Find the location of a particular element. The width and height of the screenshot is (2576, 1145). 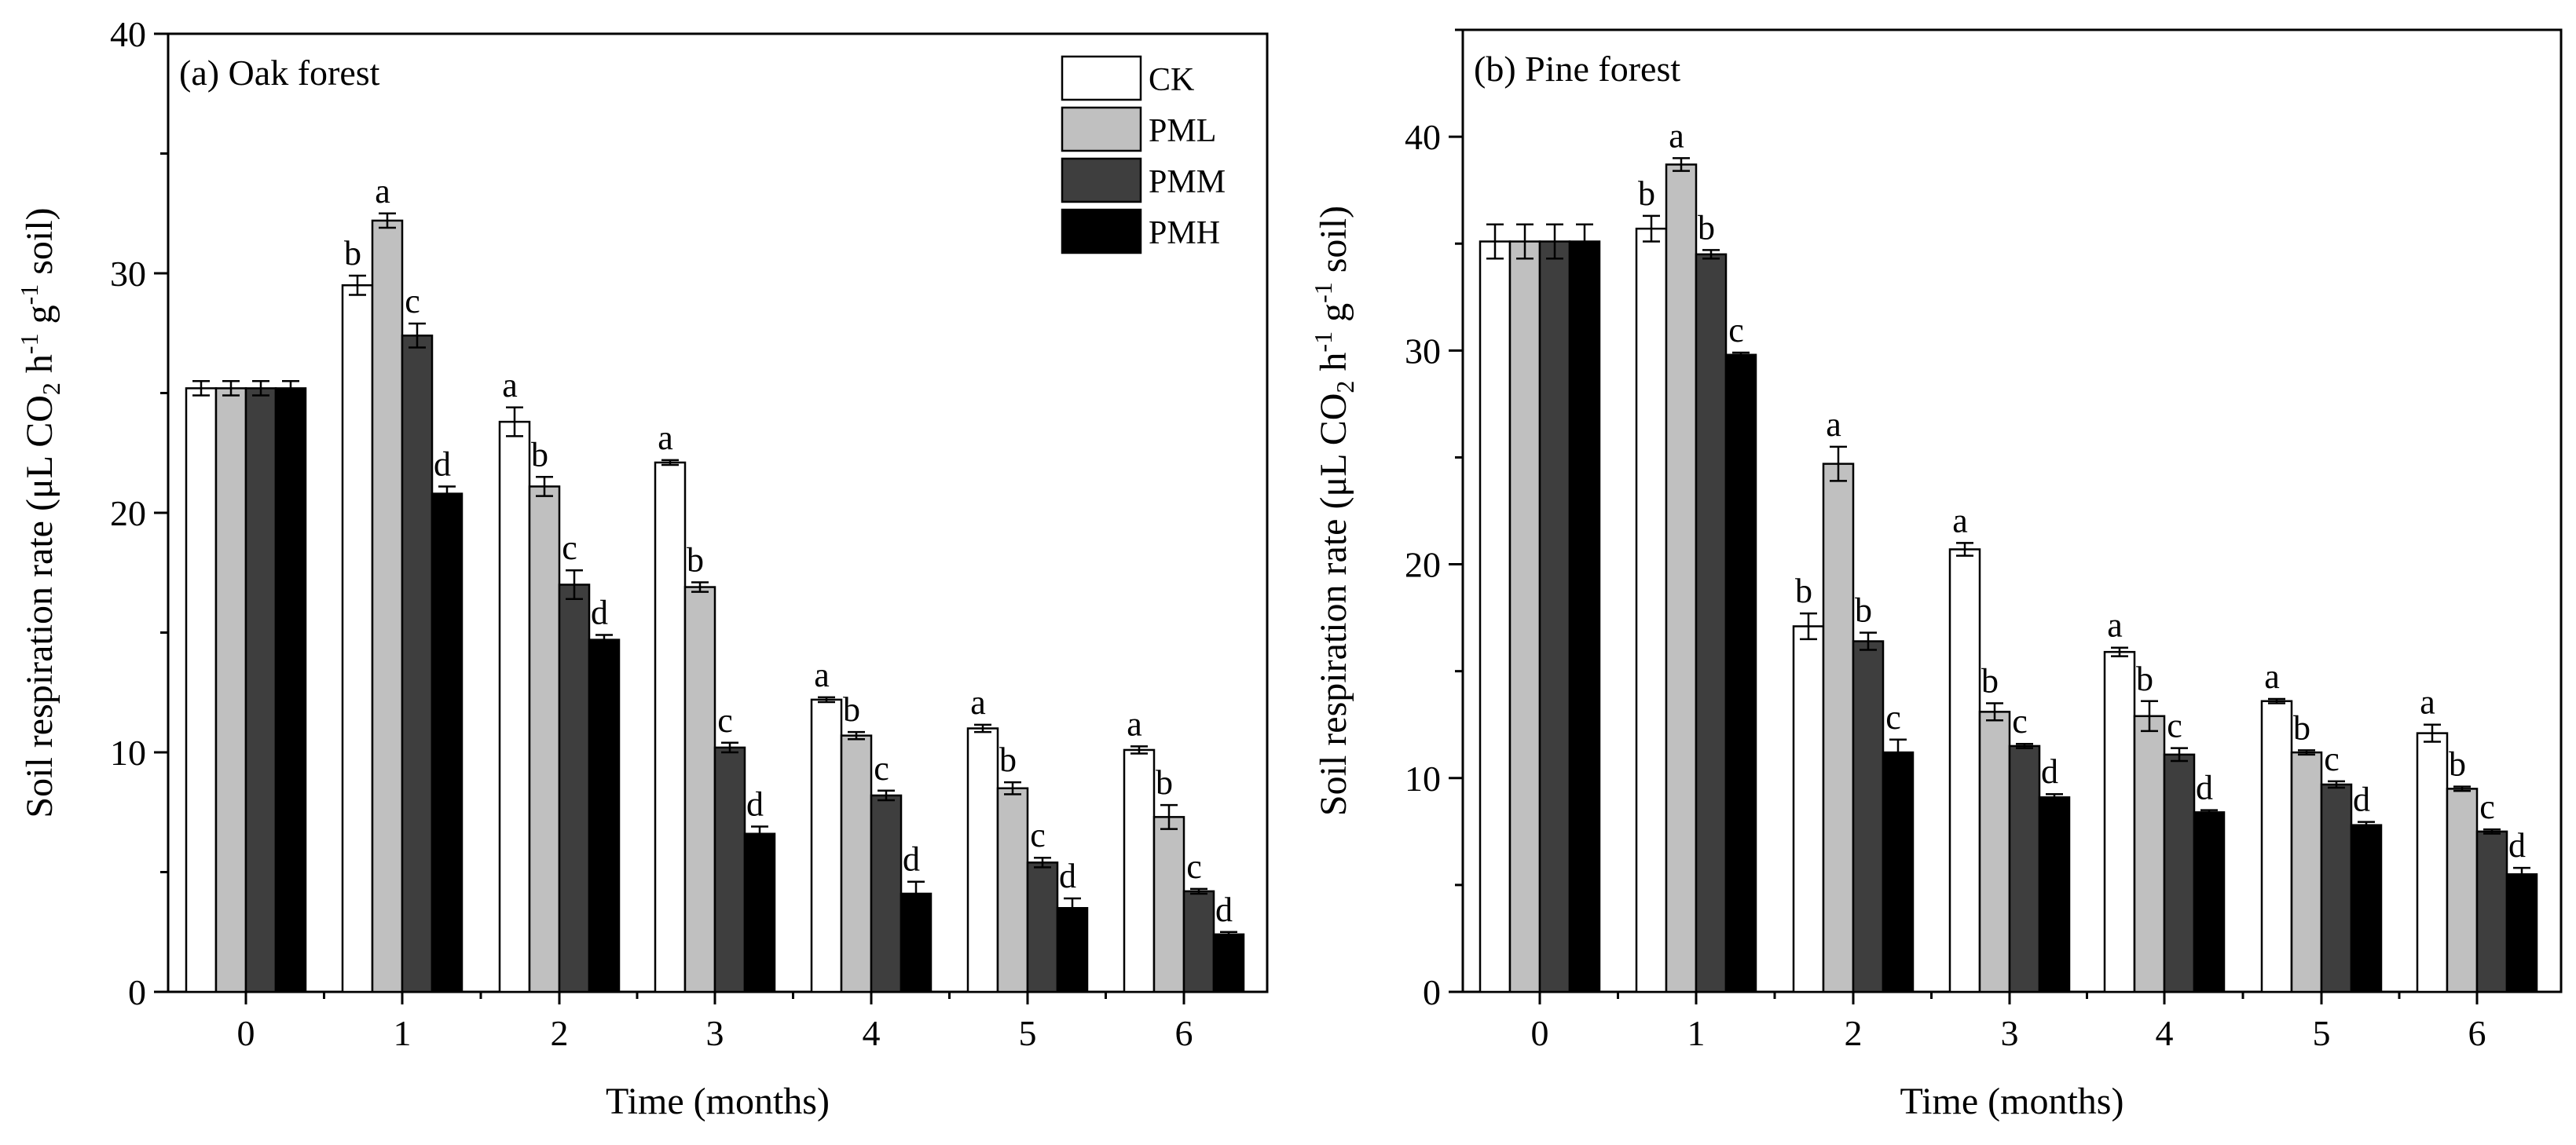

legend-item-pml: PML is located at coordinates (1138, 129).